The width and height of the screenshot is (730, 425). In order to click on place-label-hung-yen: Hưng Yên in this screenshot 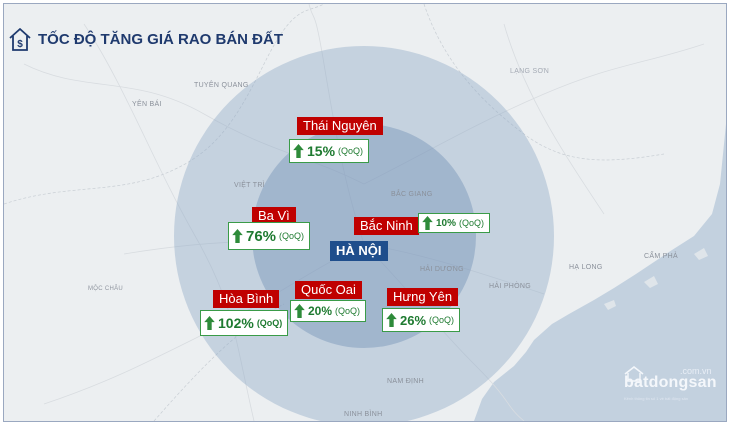, I will do `click(423, 297)`.